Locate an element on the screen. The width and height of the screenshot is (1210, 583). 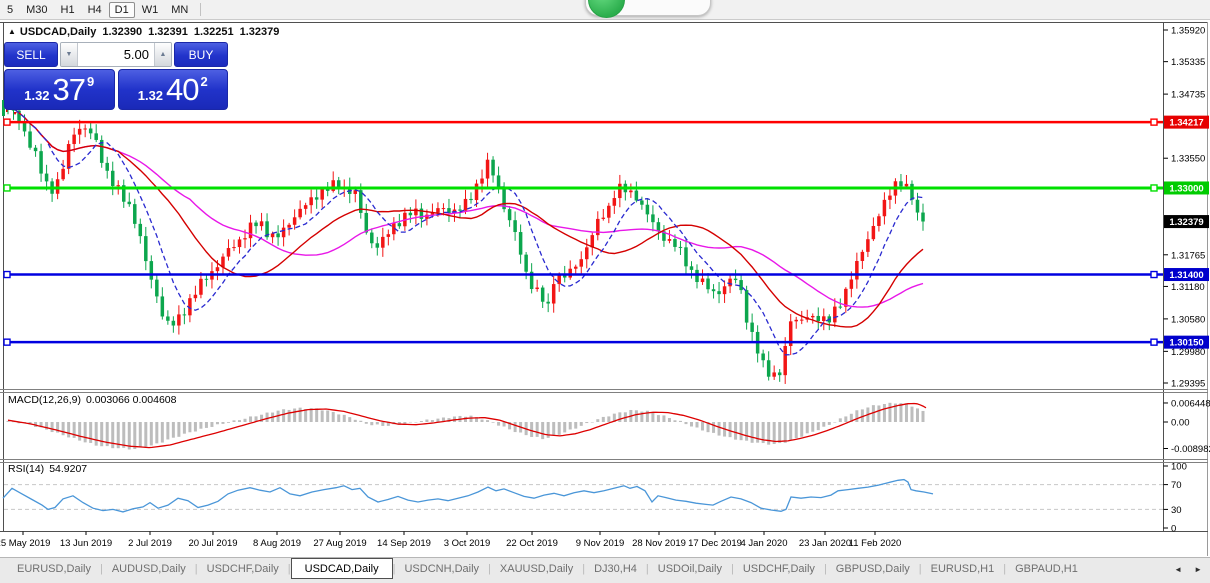
svg-text: 1.31180 is located at coordinates (1188, 287).